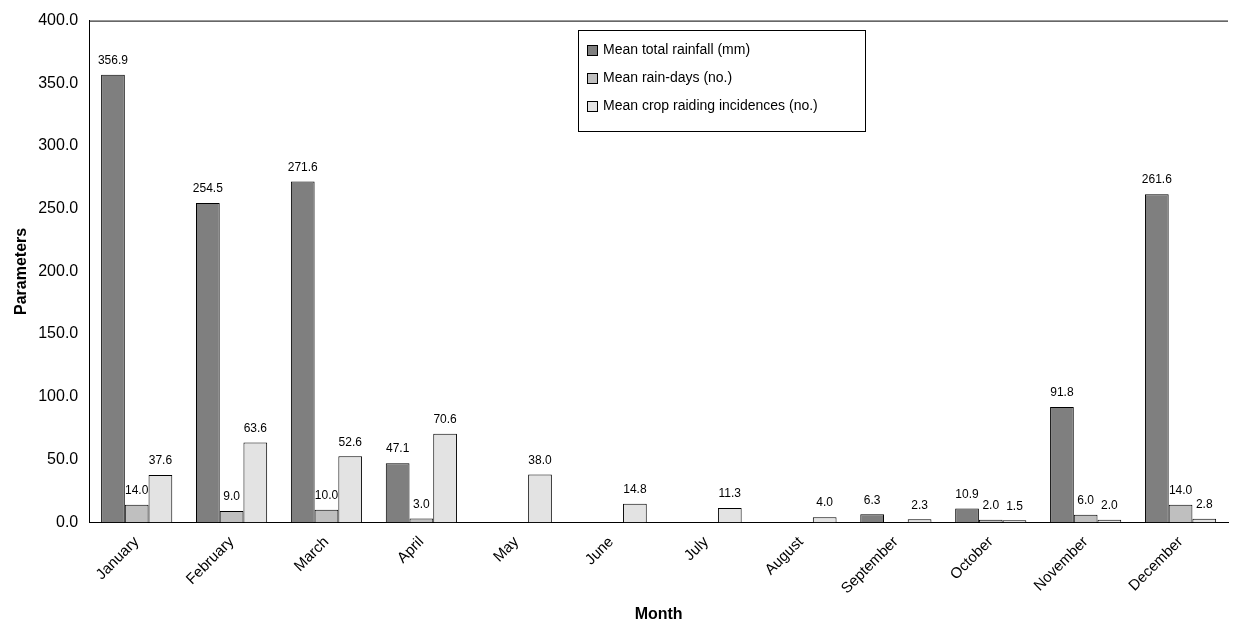 The image size is (1248, 636). Describe the element at coordinates (397, 448) in the screenshot. I see `data-label: 47.1` at that location.